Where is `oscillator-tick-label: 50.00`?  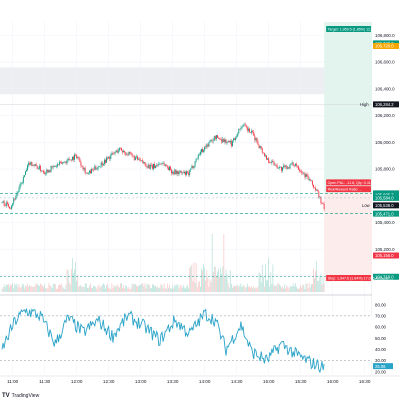 oscillator-tick-label: 50.00 is located at coordinates (381, 338).